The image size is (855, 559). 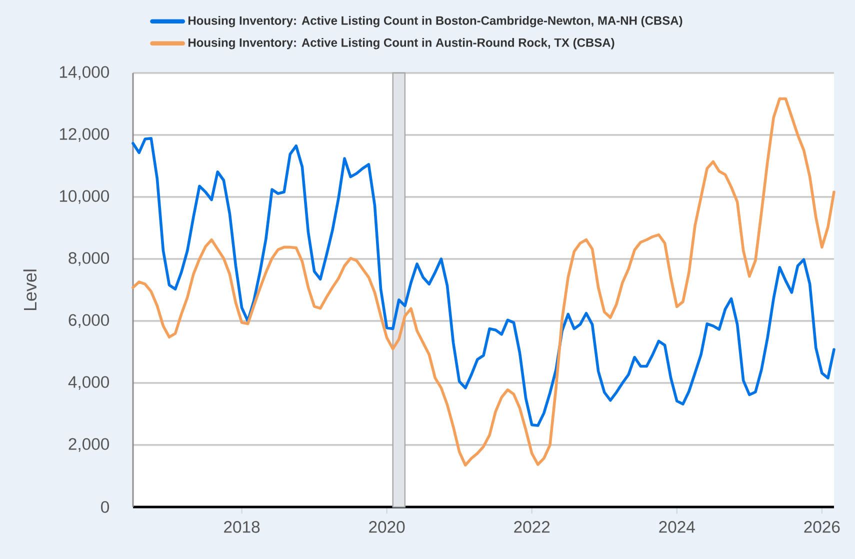 I want to click on y-tick-label: 6,000, so click(x=89, y=321).